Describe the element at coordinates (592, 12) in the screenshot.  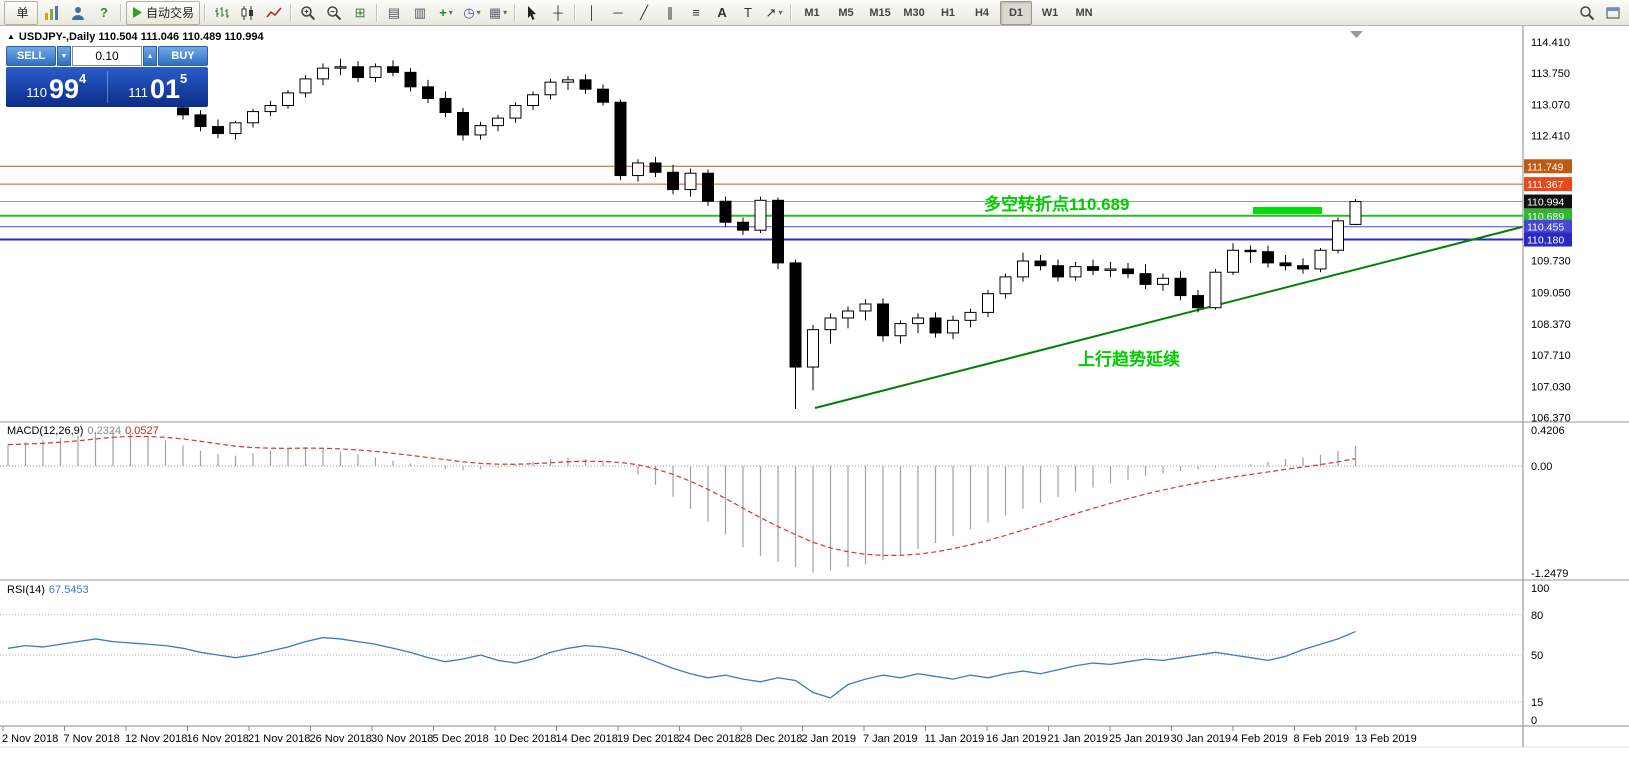
I see `vertical-line-icon: │` at that location.